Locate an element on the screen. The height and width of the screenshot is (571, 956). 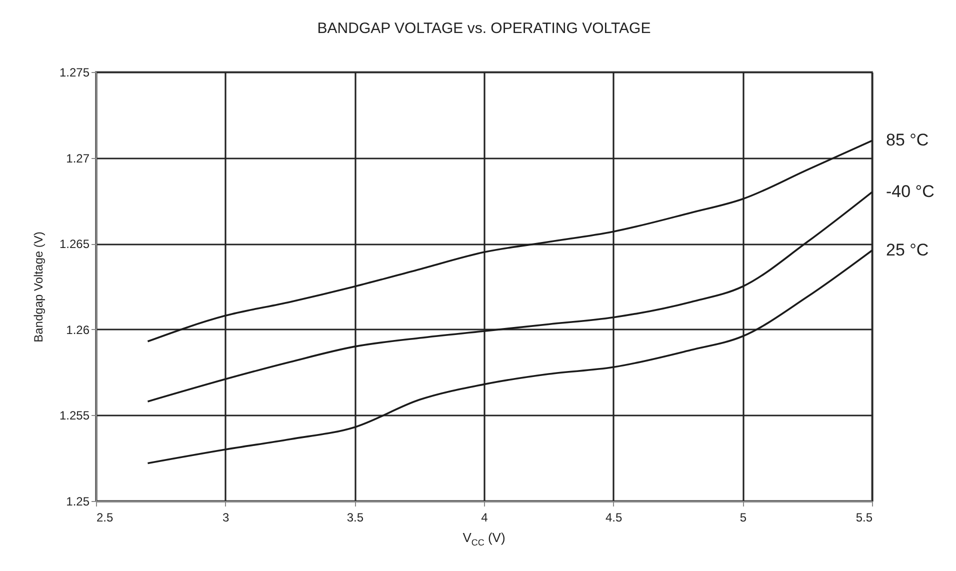
x-tick-label: 5 is located at coordinates (743, 517).